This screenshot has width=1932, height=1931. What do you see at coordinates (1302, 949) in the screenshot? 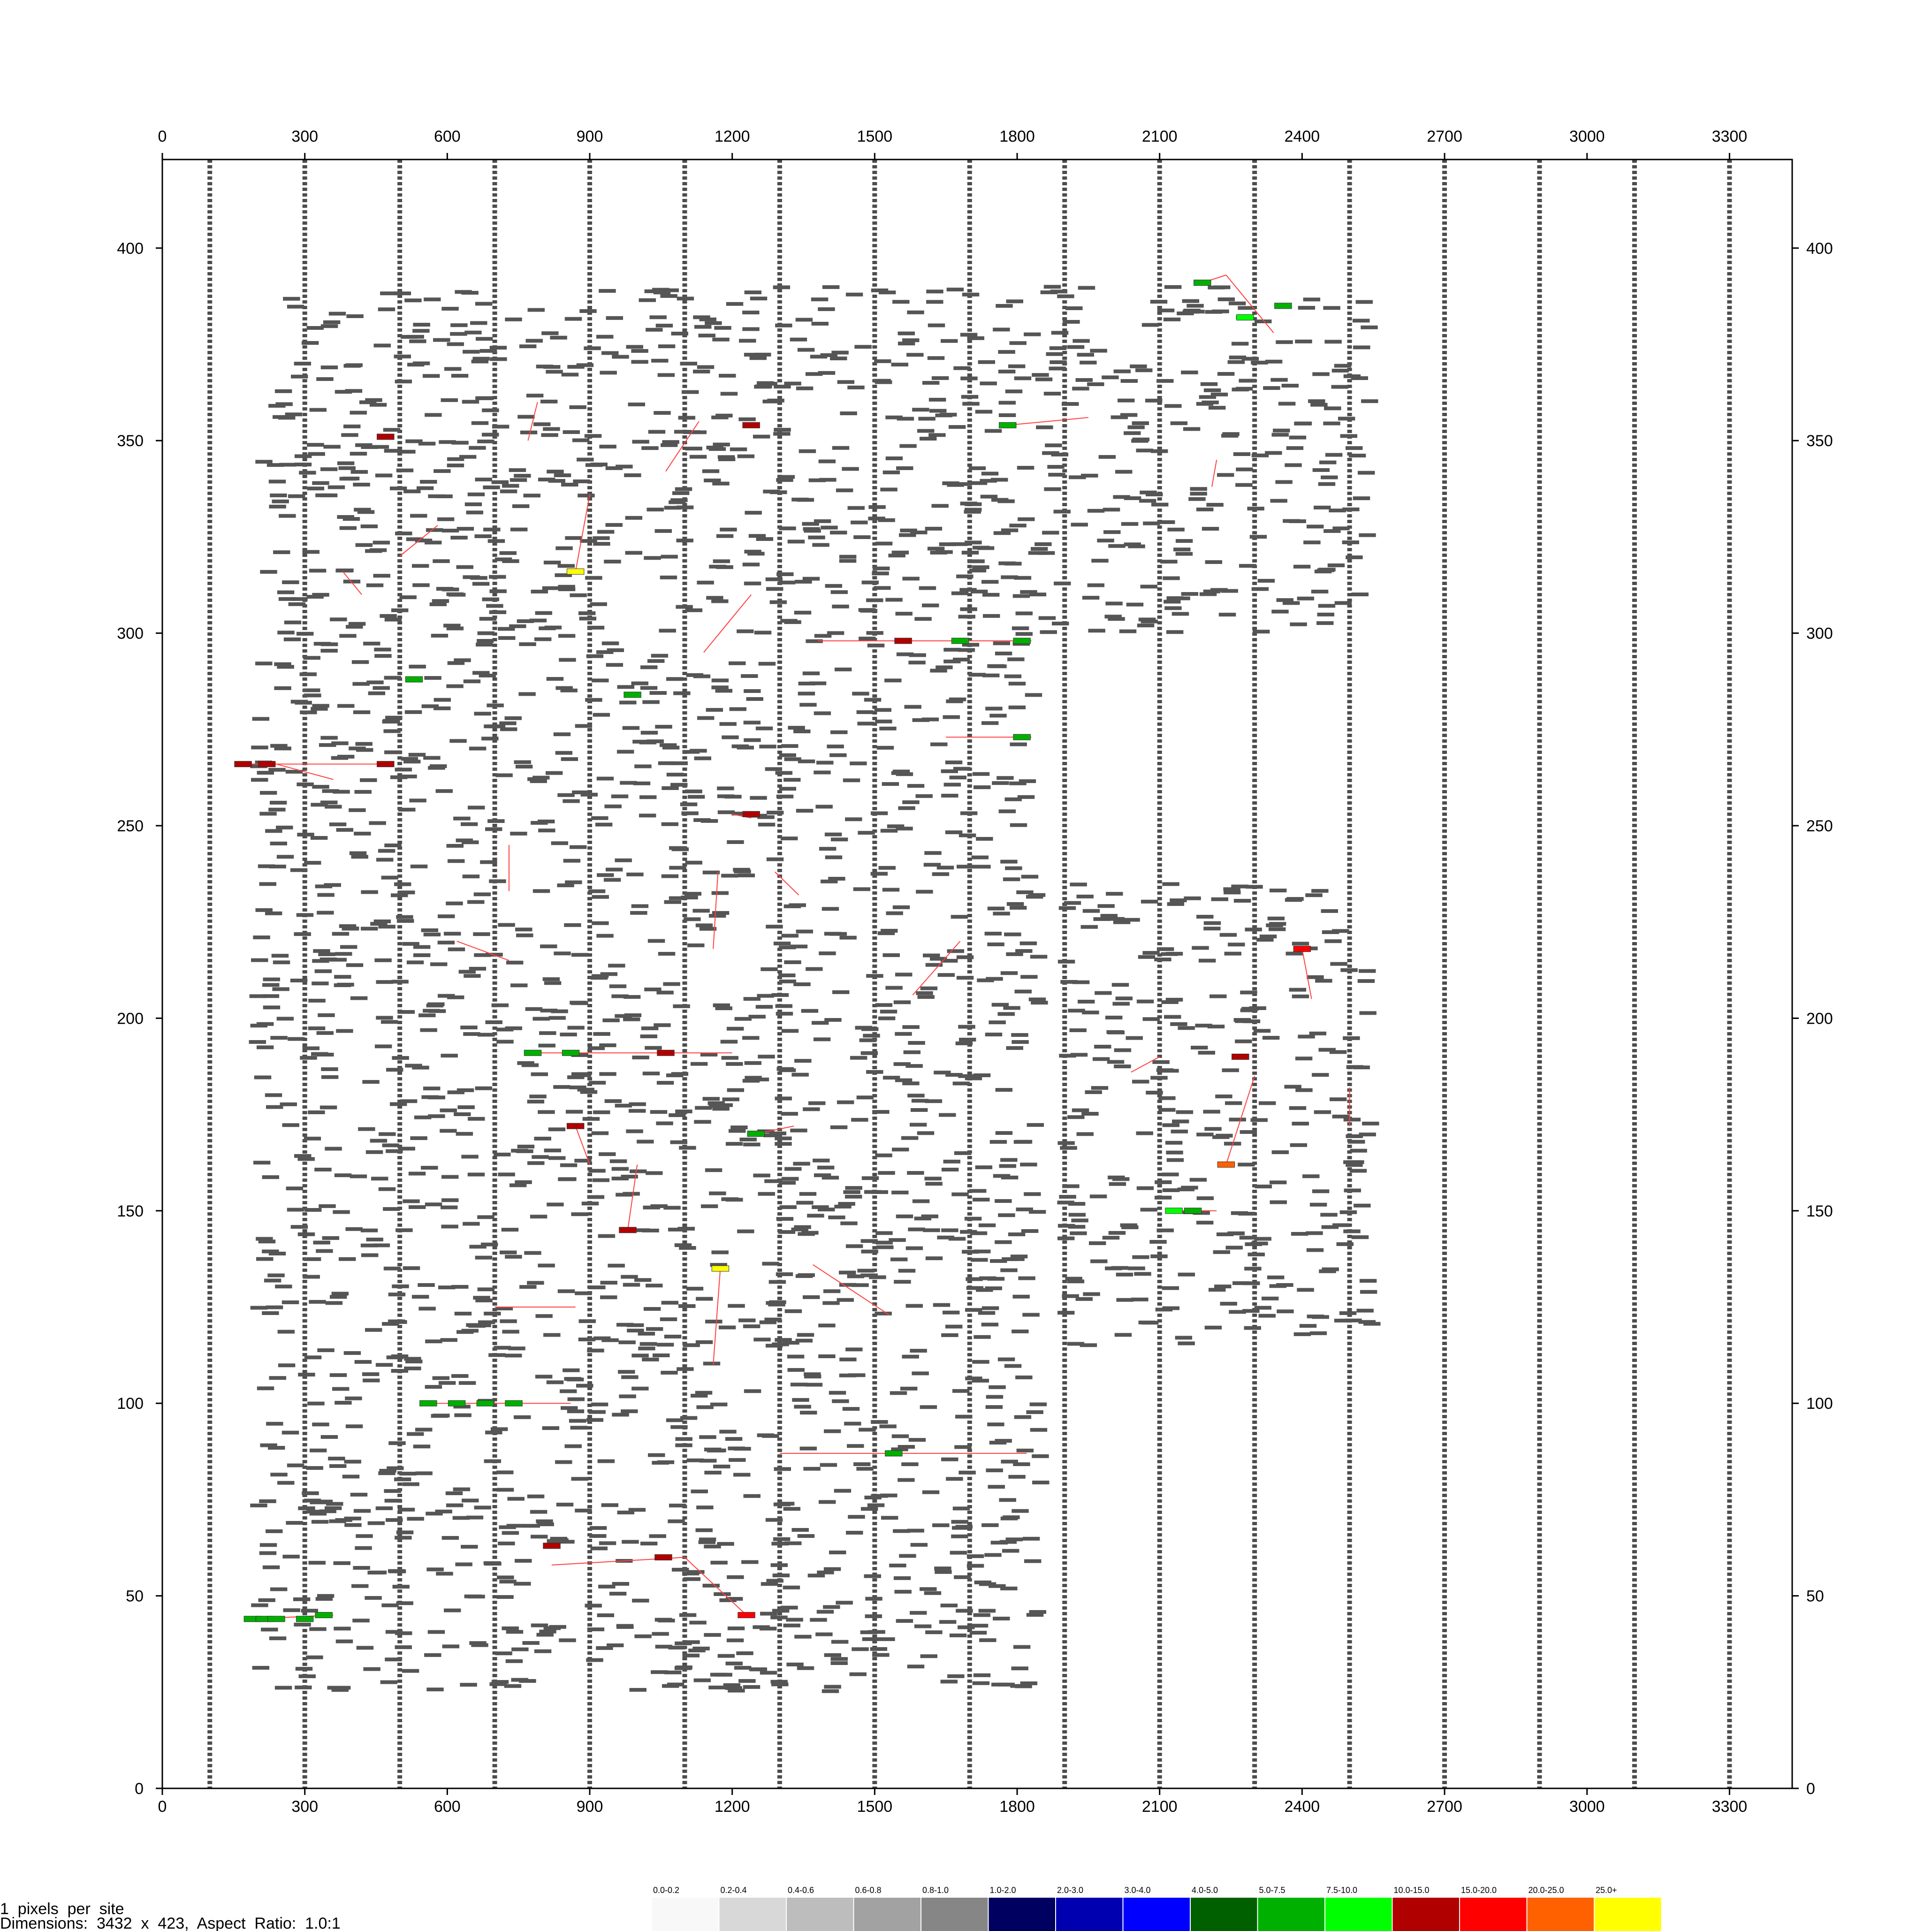
I see `colored-block` at bounding box center [1302, 949].